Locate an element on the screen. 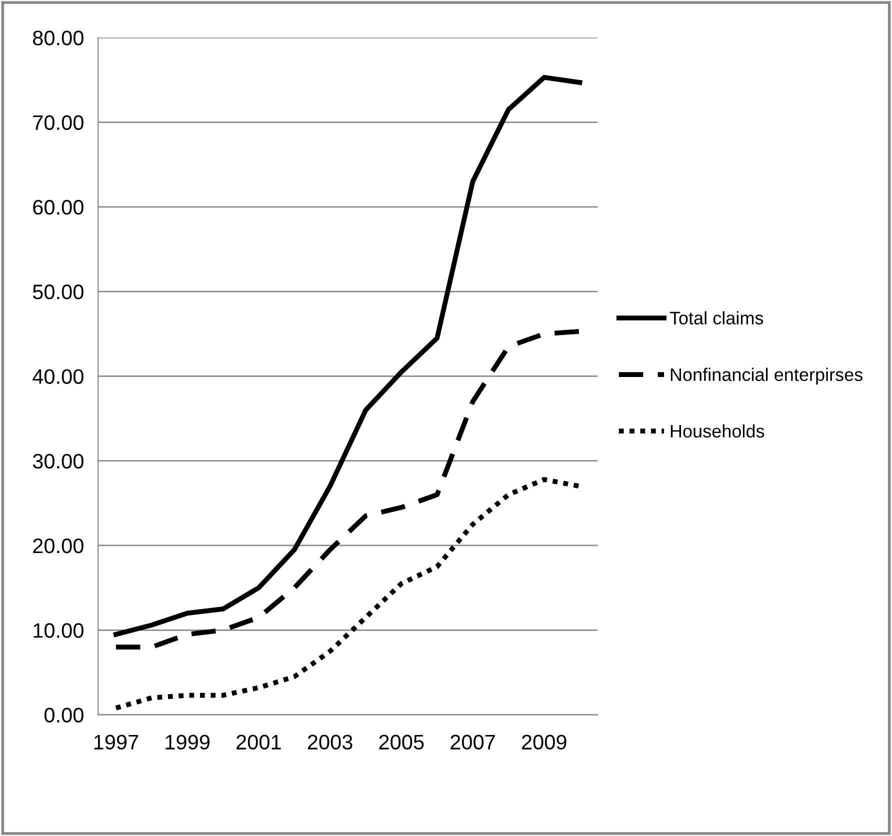 This screenshot has width=892, height=836. x-tick-label: 2007 is located at coordinates (472, 742).